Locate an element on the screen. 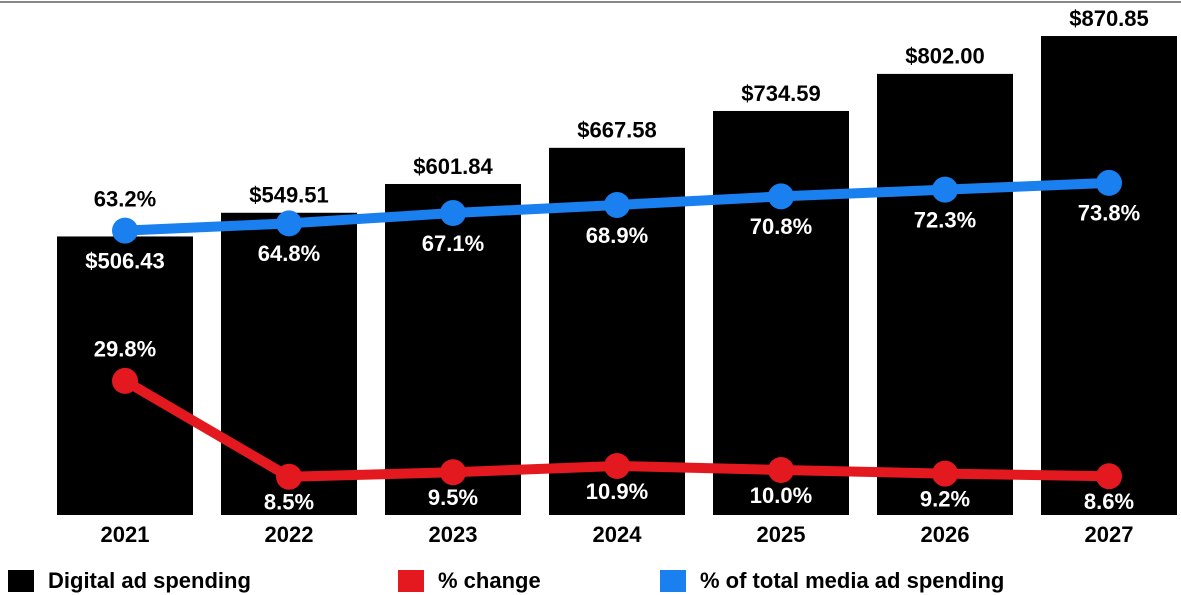 The image size is (1181, 595). x-tick-label: 2027 is located at coordinates (1109, 534).